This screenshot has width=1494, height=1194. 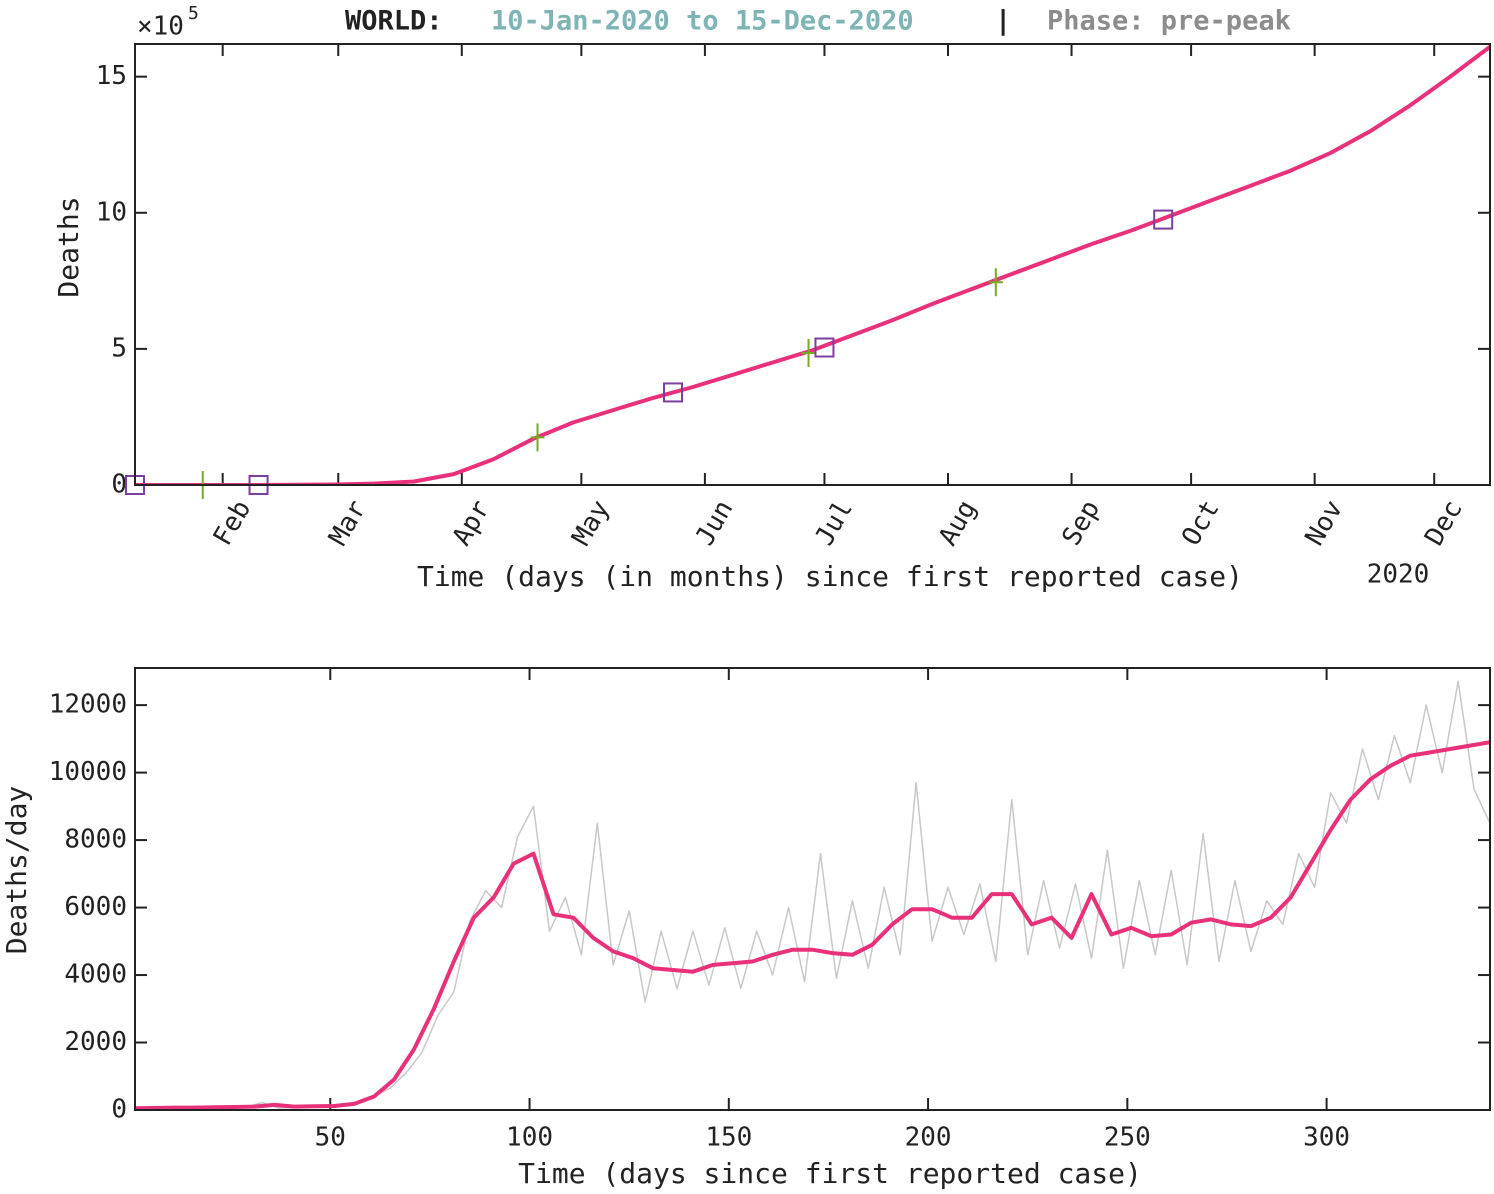 What do you see at coordinates (68, 246) in the screenshot?
I see `y-axis-label: Deaths` at bounding box center [68, 246].